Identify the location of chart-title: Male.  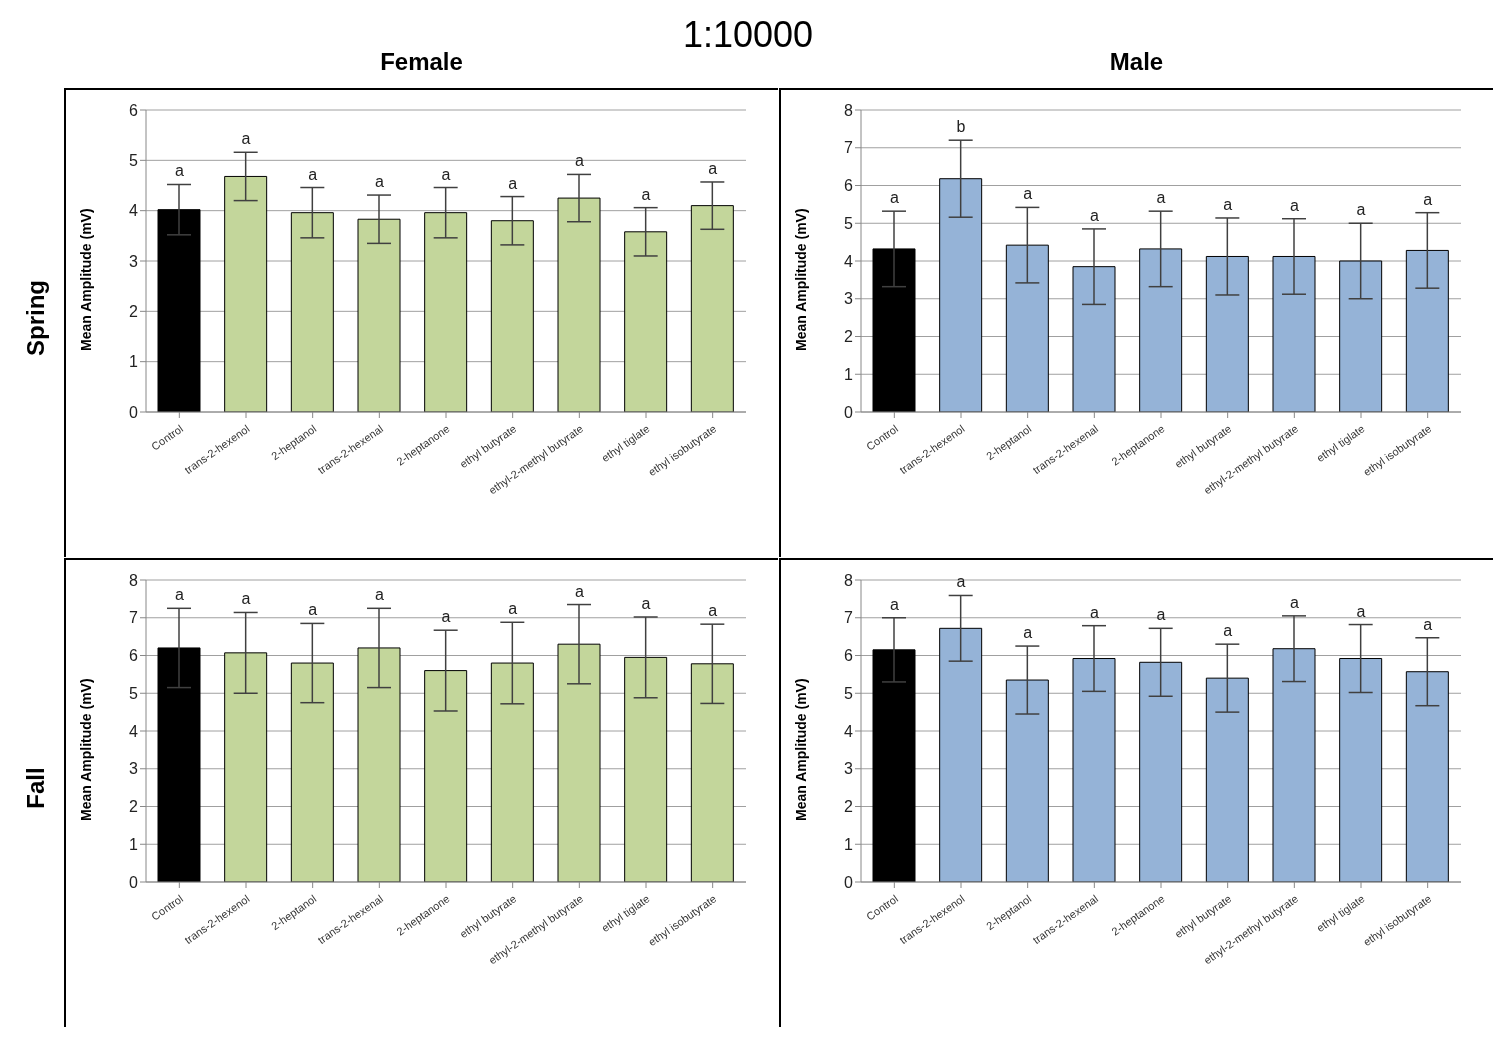
(1136, 61).